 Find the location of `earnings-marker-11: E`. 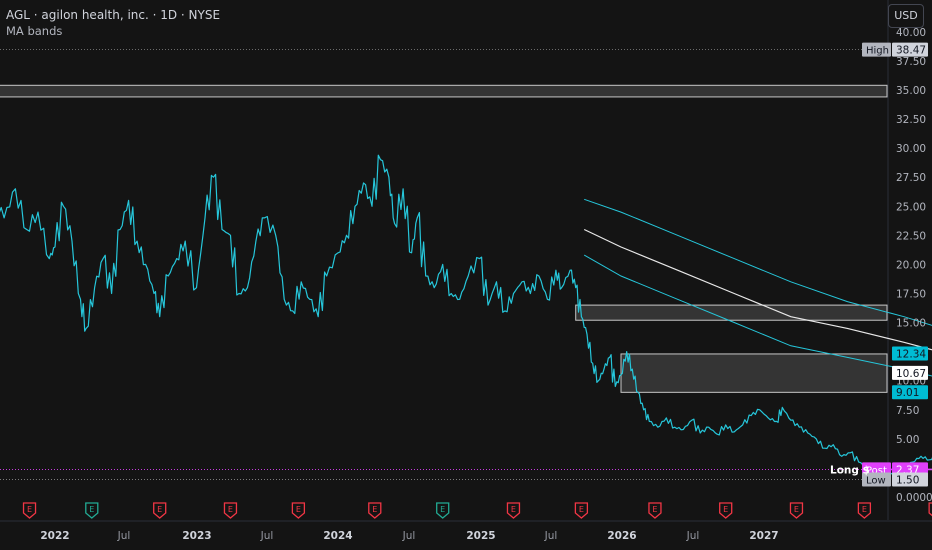

earnings-marker-11: E is located at coordinates (726, 510).